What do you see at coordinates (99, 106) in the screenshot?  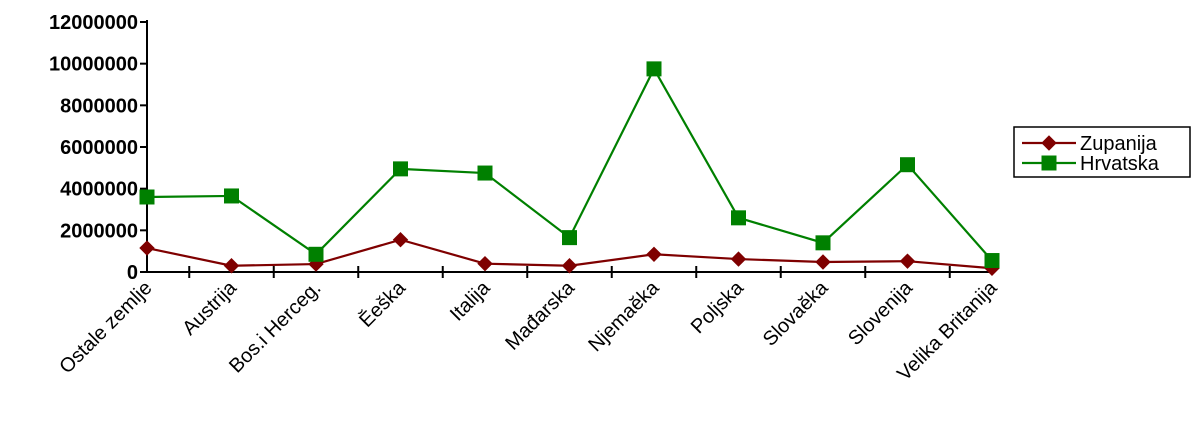 I see `y-tick-label: 8000000` at bounding box center [99, 106].